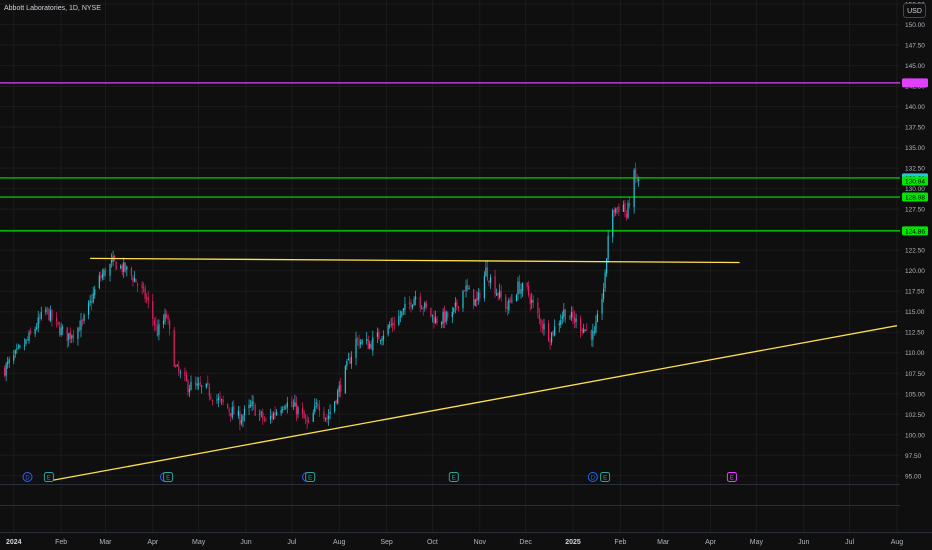 The height and width of the screenshot is (550, 932). Describe the element at coordinates (914, 10) in the screenshot. I see `currency-button: USD` at that location.